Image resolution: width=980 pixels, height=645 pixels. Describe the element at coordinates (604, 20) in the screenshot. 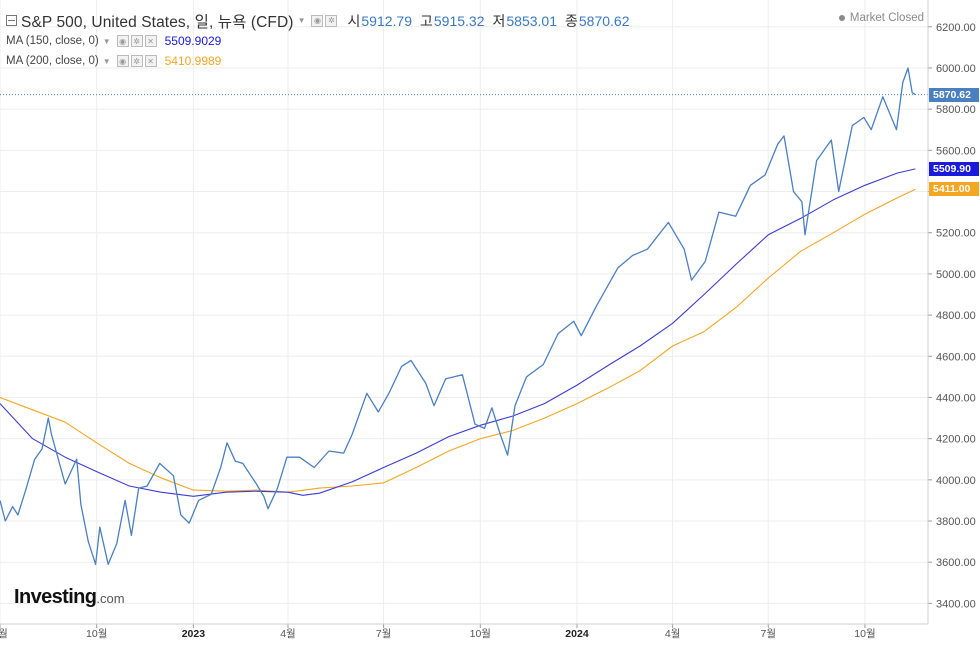

I see `ohlc-close-value: 5870.62` at that location.